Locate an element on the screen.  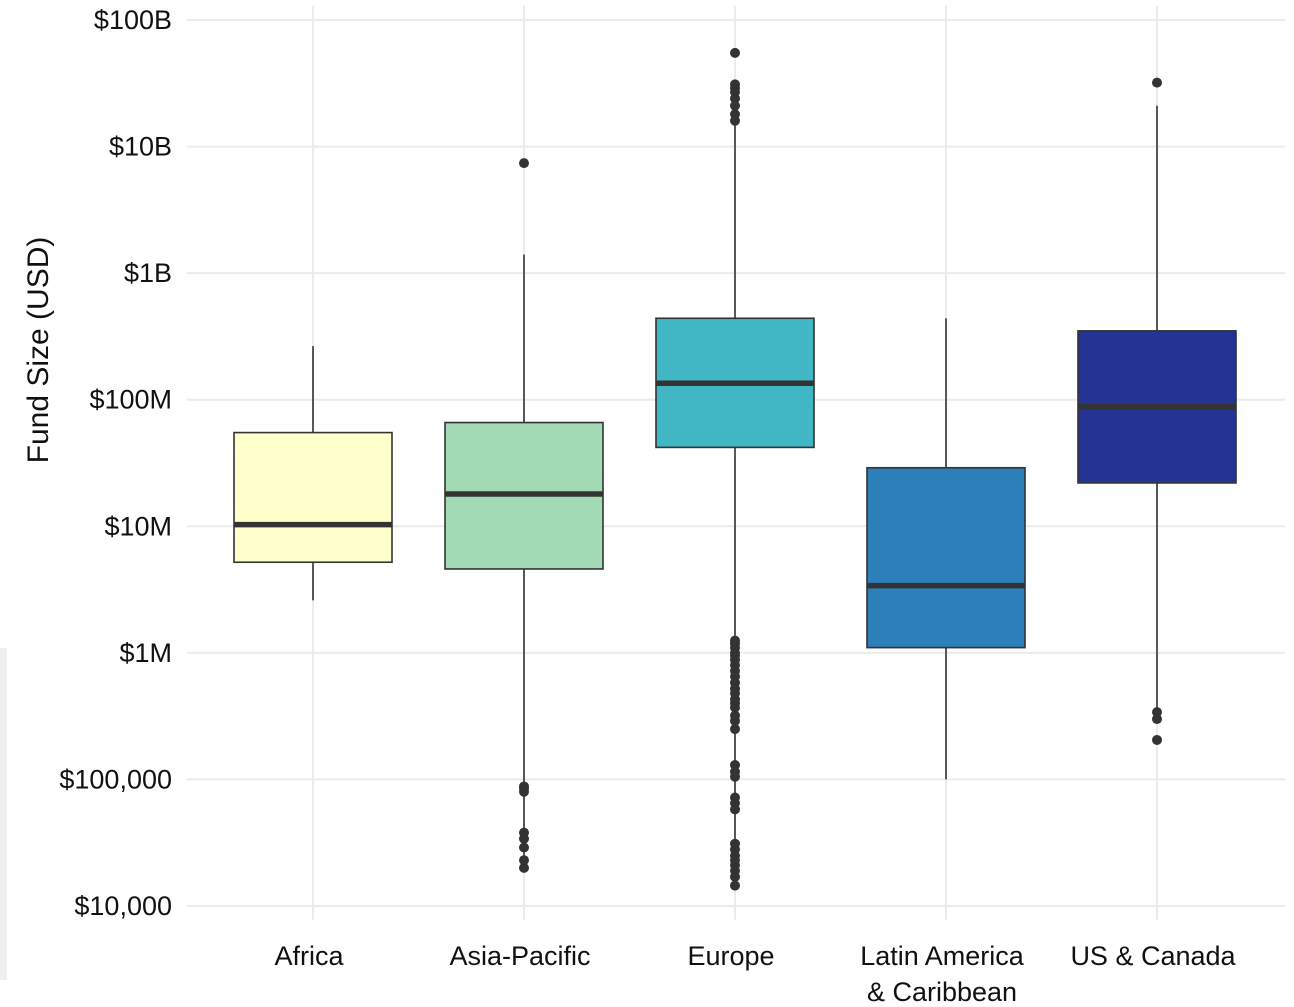
y-tick-label: $10B is located at coordinates (140, 147).